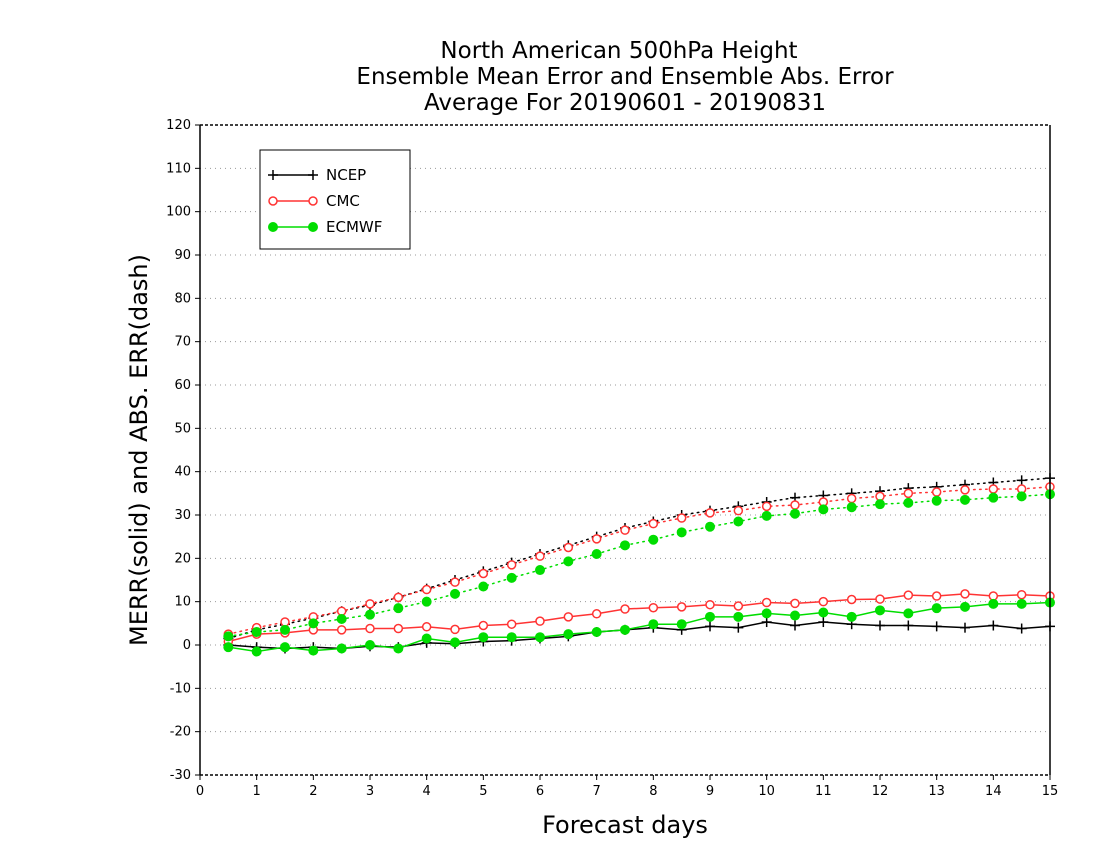 The width and height of the screenshot is (1100, 850). Describe the element at coordinates (639, 618) in the screenshot. I see `series-cmc-merr-line` at that location.